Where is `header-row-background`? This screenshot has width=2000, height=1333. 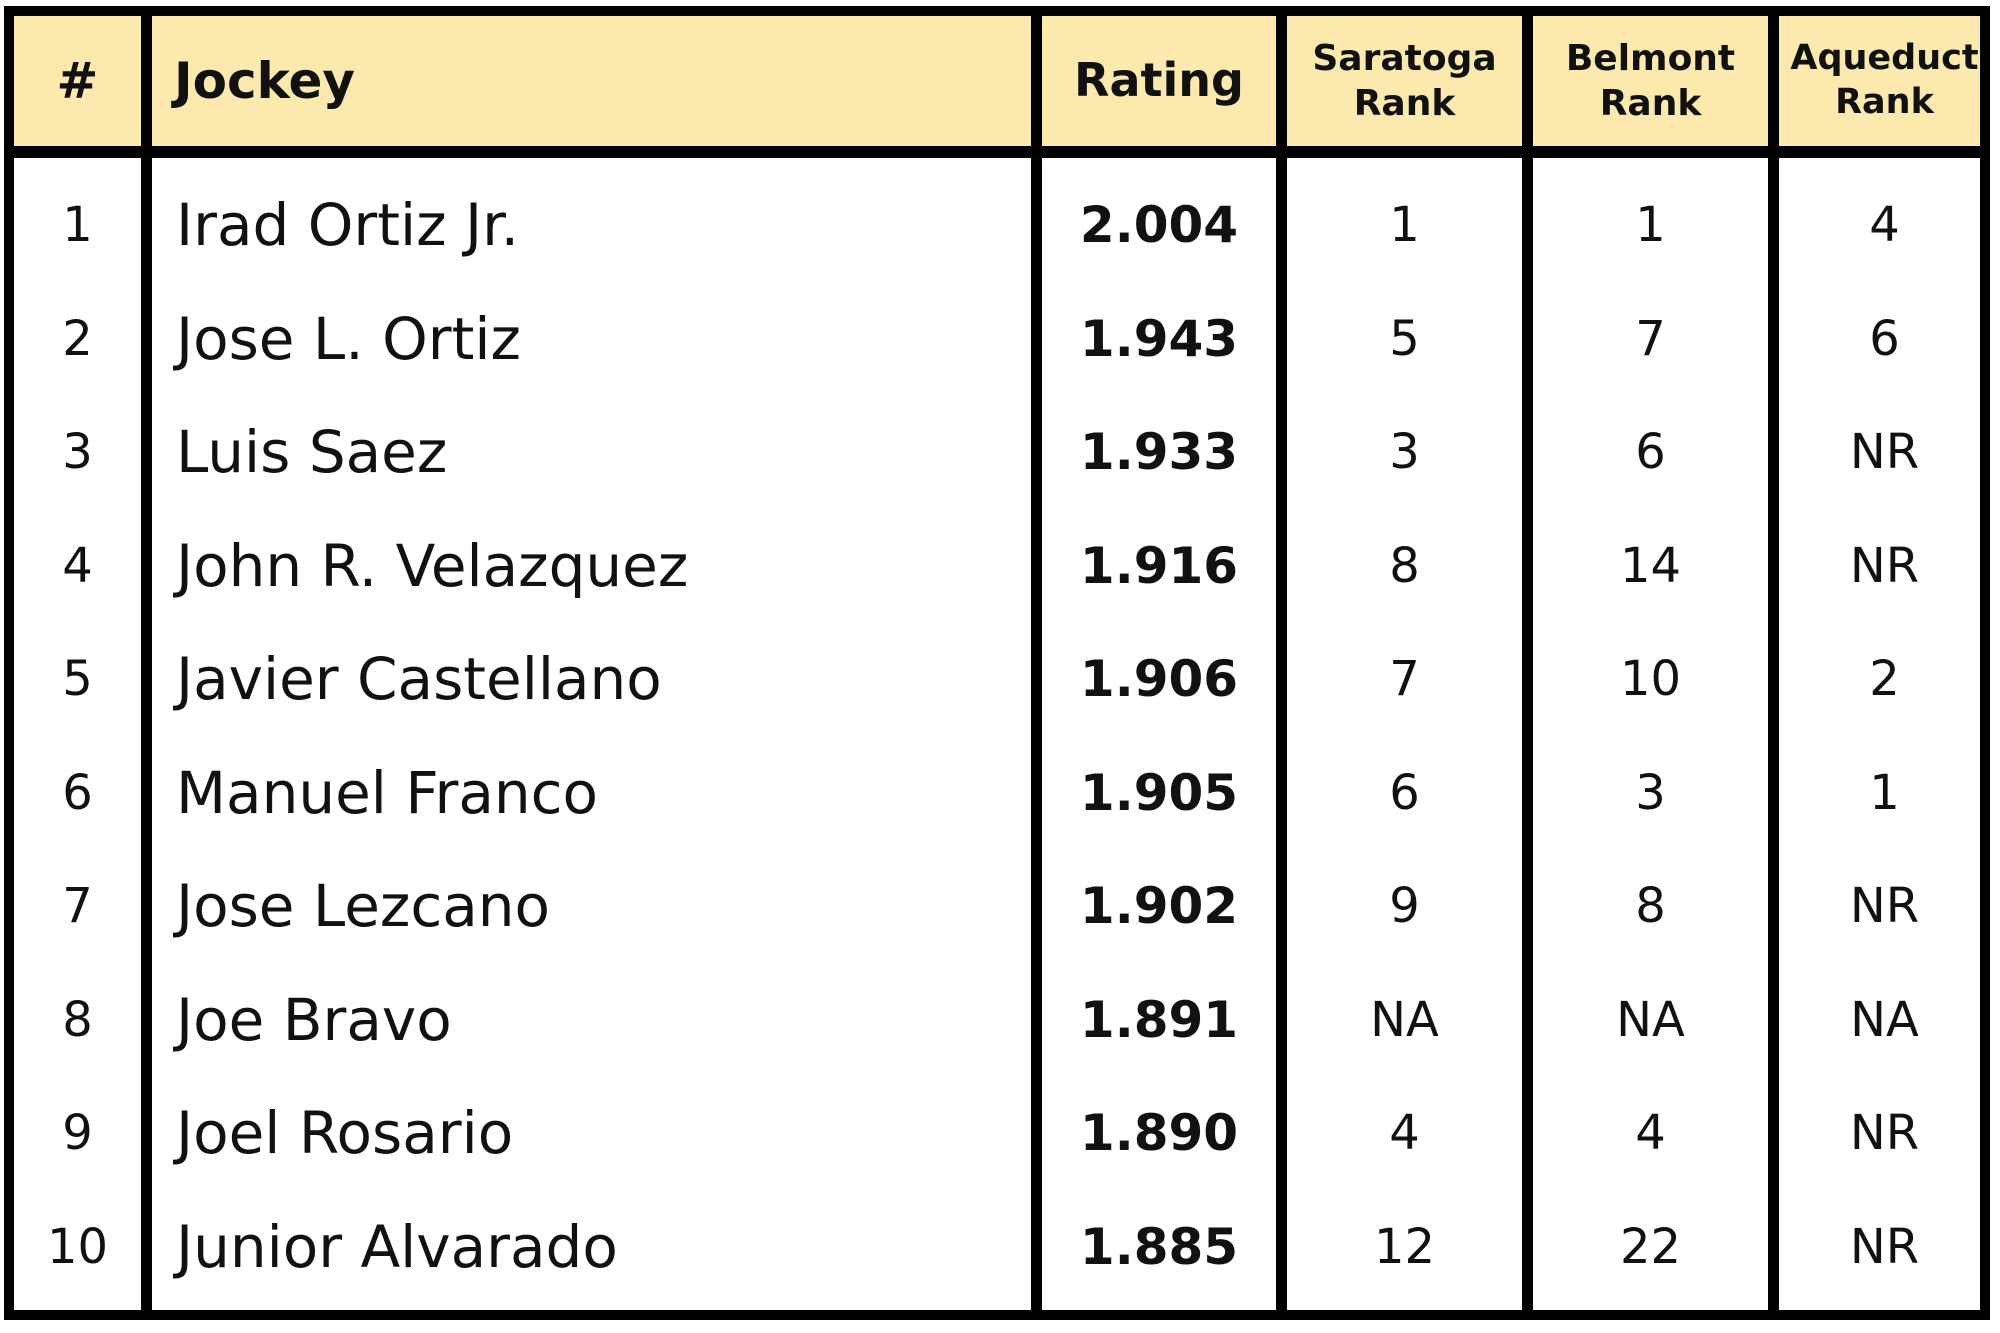
header-row-background is located at coordinates (997, 81).